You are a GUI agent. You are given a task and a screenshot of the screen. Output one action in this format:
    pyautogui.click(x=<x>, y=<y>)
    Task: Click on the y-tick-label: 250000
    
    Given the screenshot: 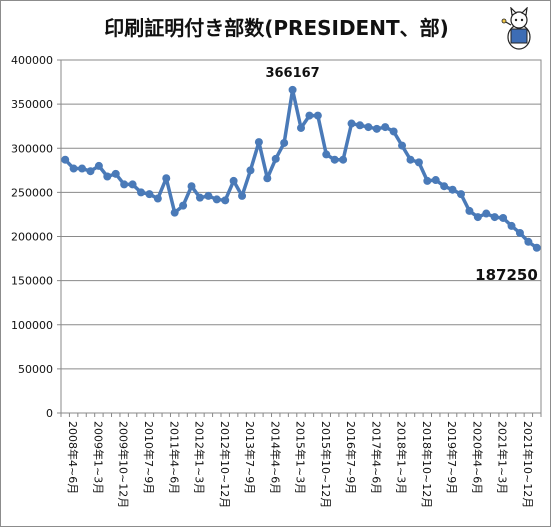 What is the action you would take?
    pyautogui.click(x=32, y=192)
    